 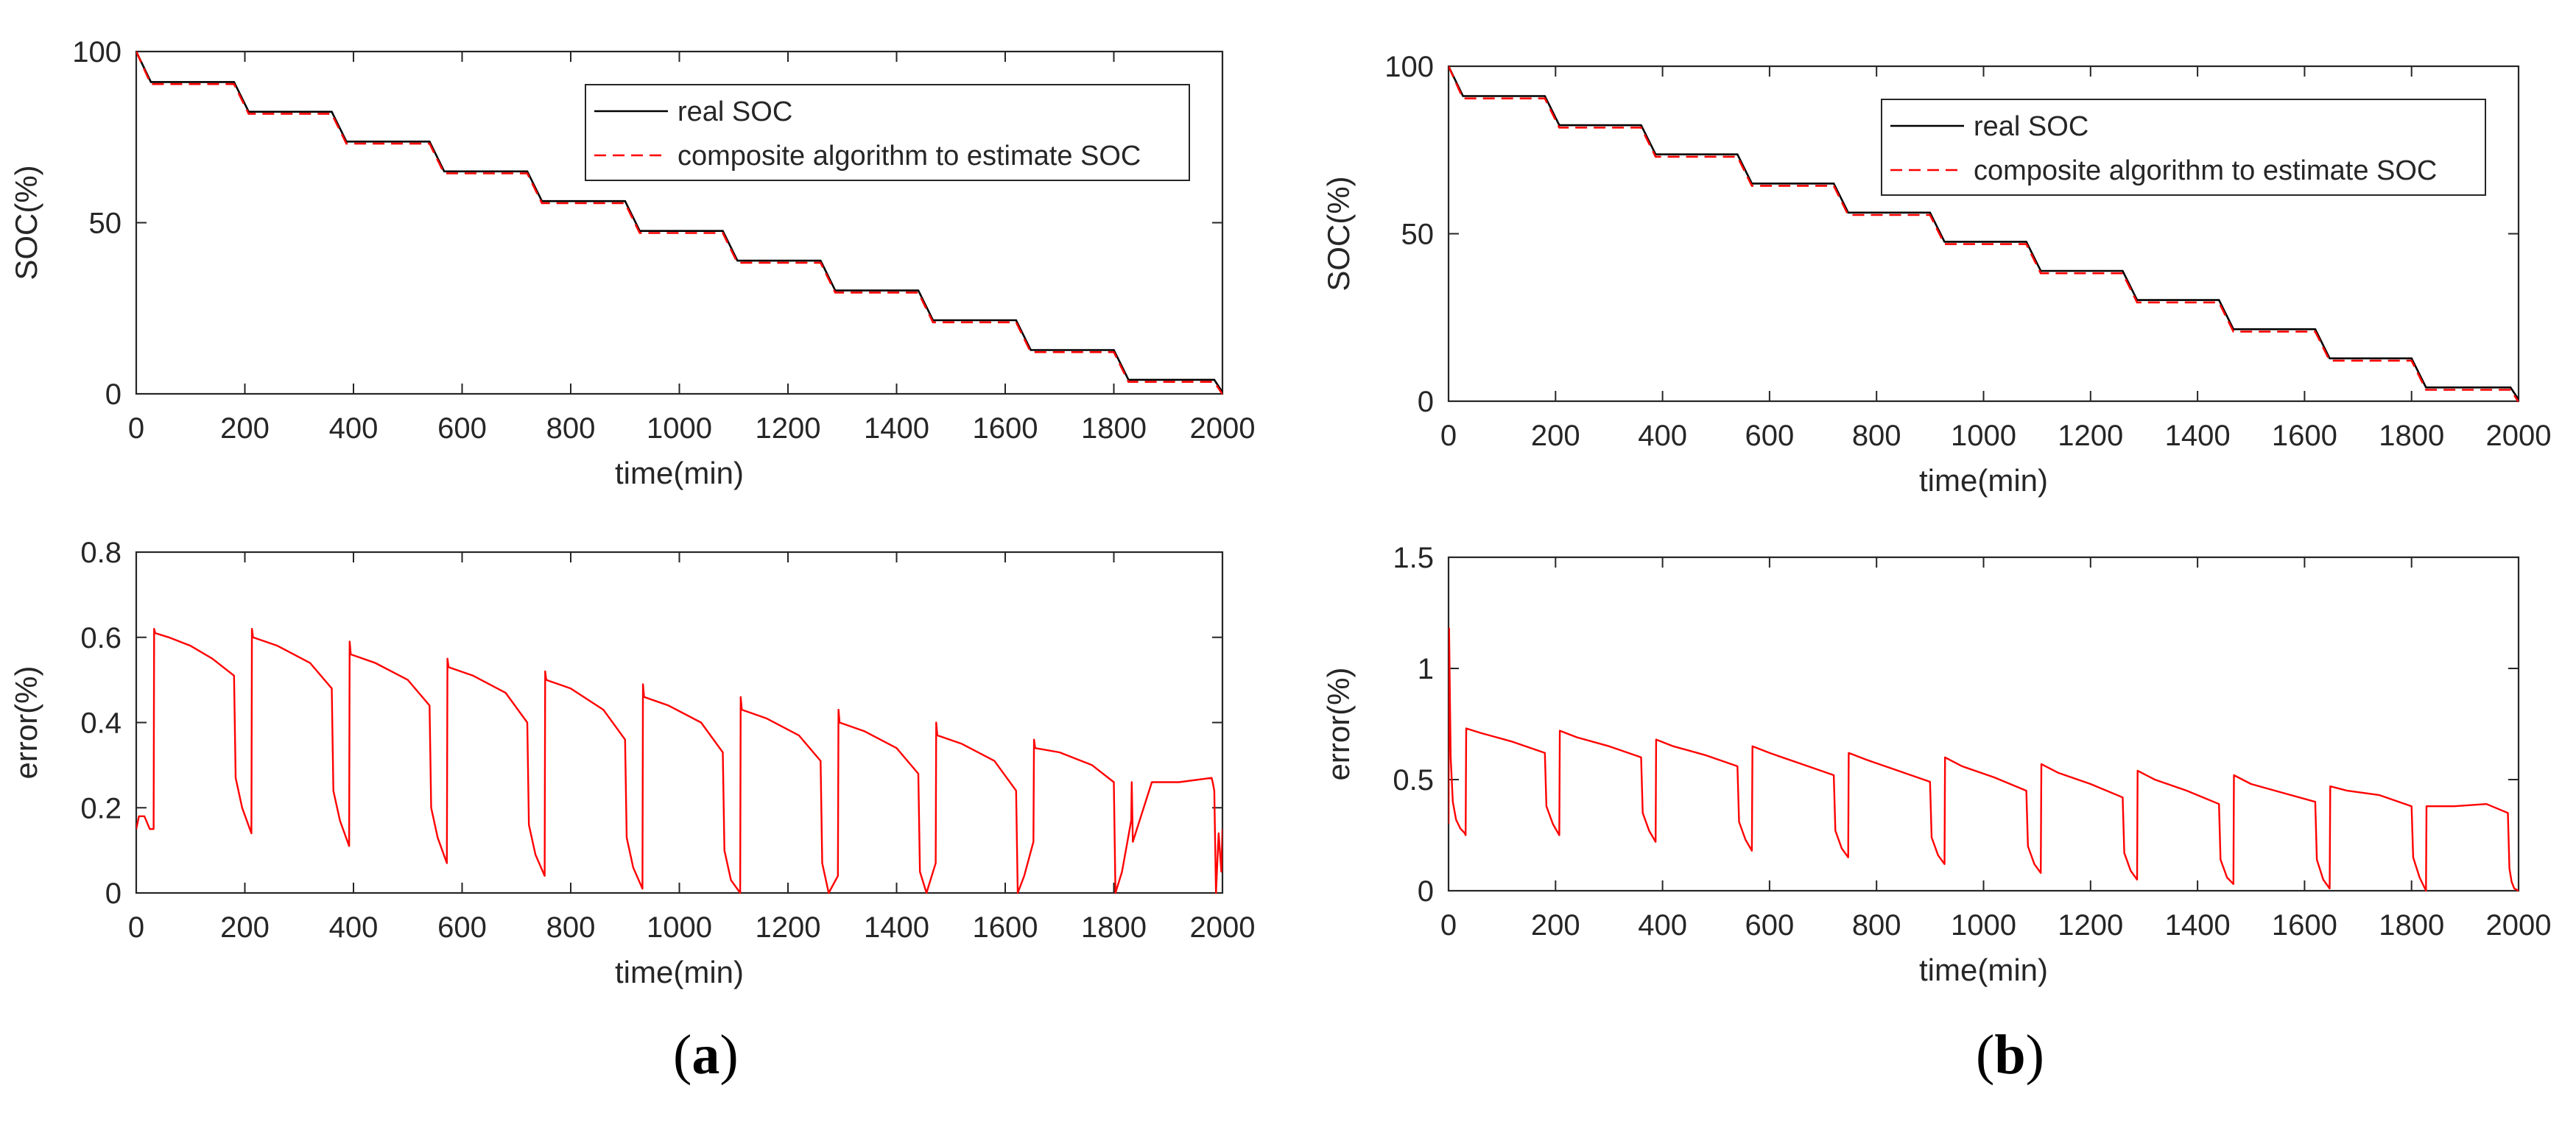 I want to click on b-soc-xlabel: time(min), so click(x=1983, y=480).